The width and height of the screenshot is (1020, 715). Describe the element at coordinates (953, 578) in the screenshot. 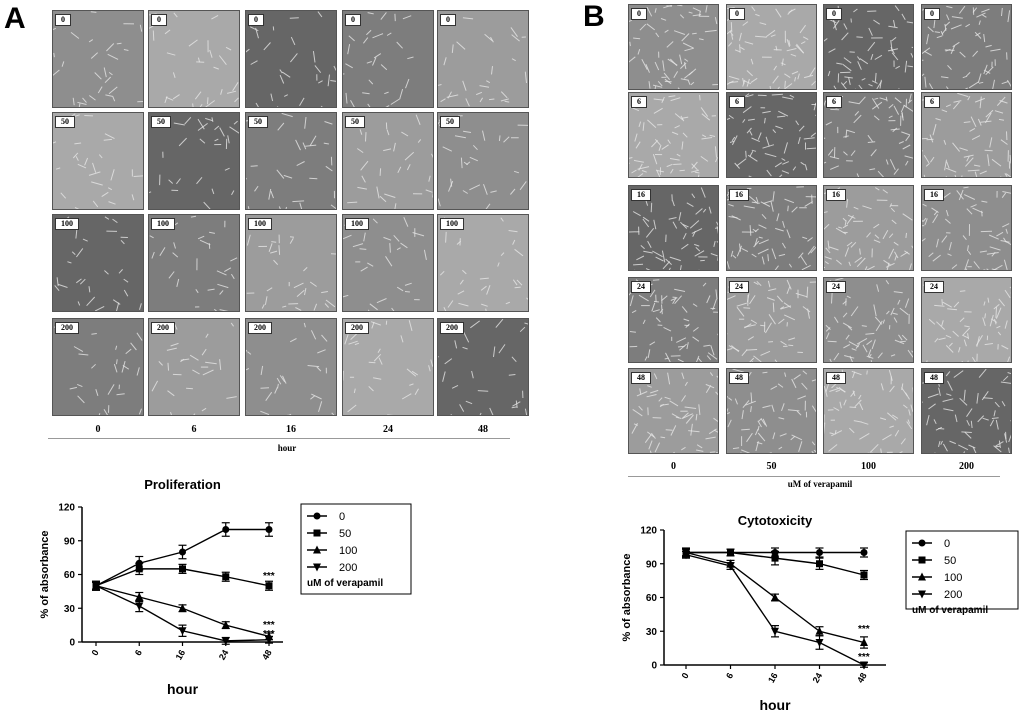

I see `cytotoxicity-legend-label: 100` at that location.